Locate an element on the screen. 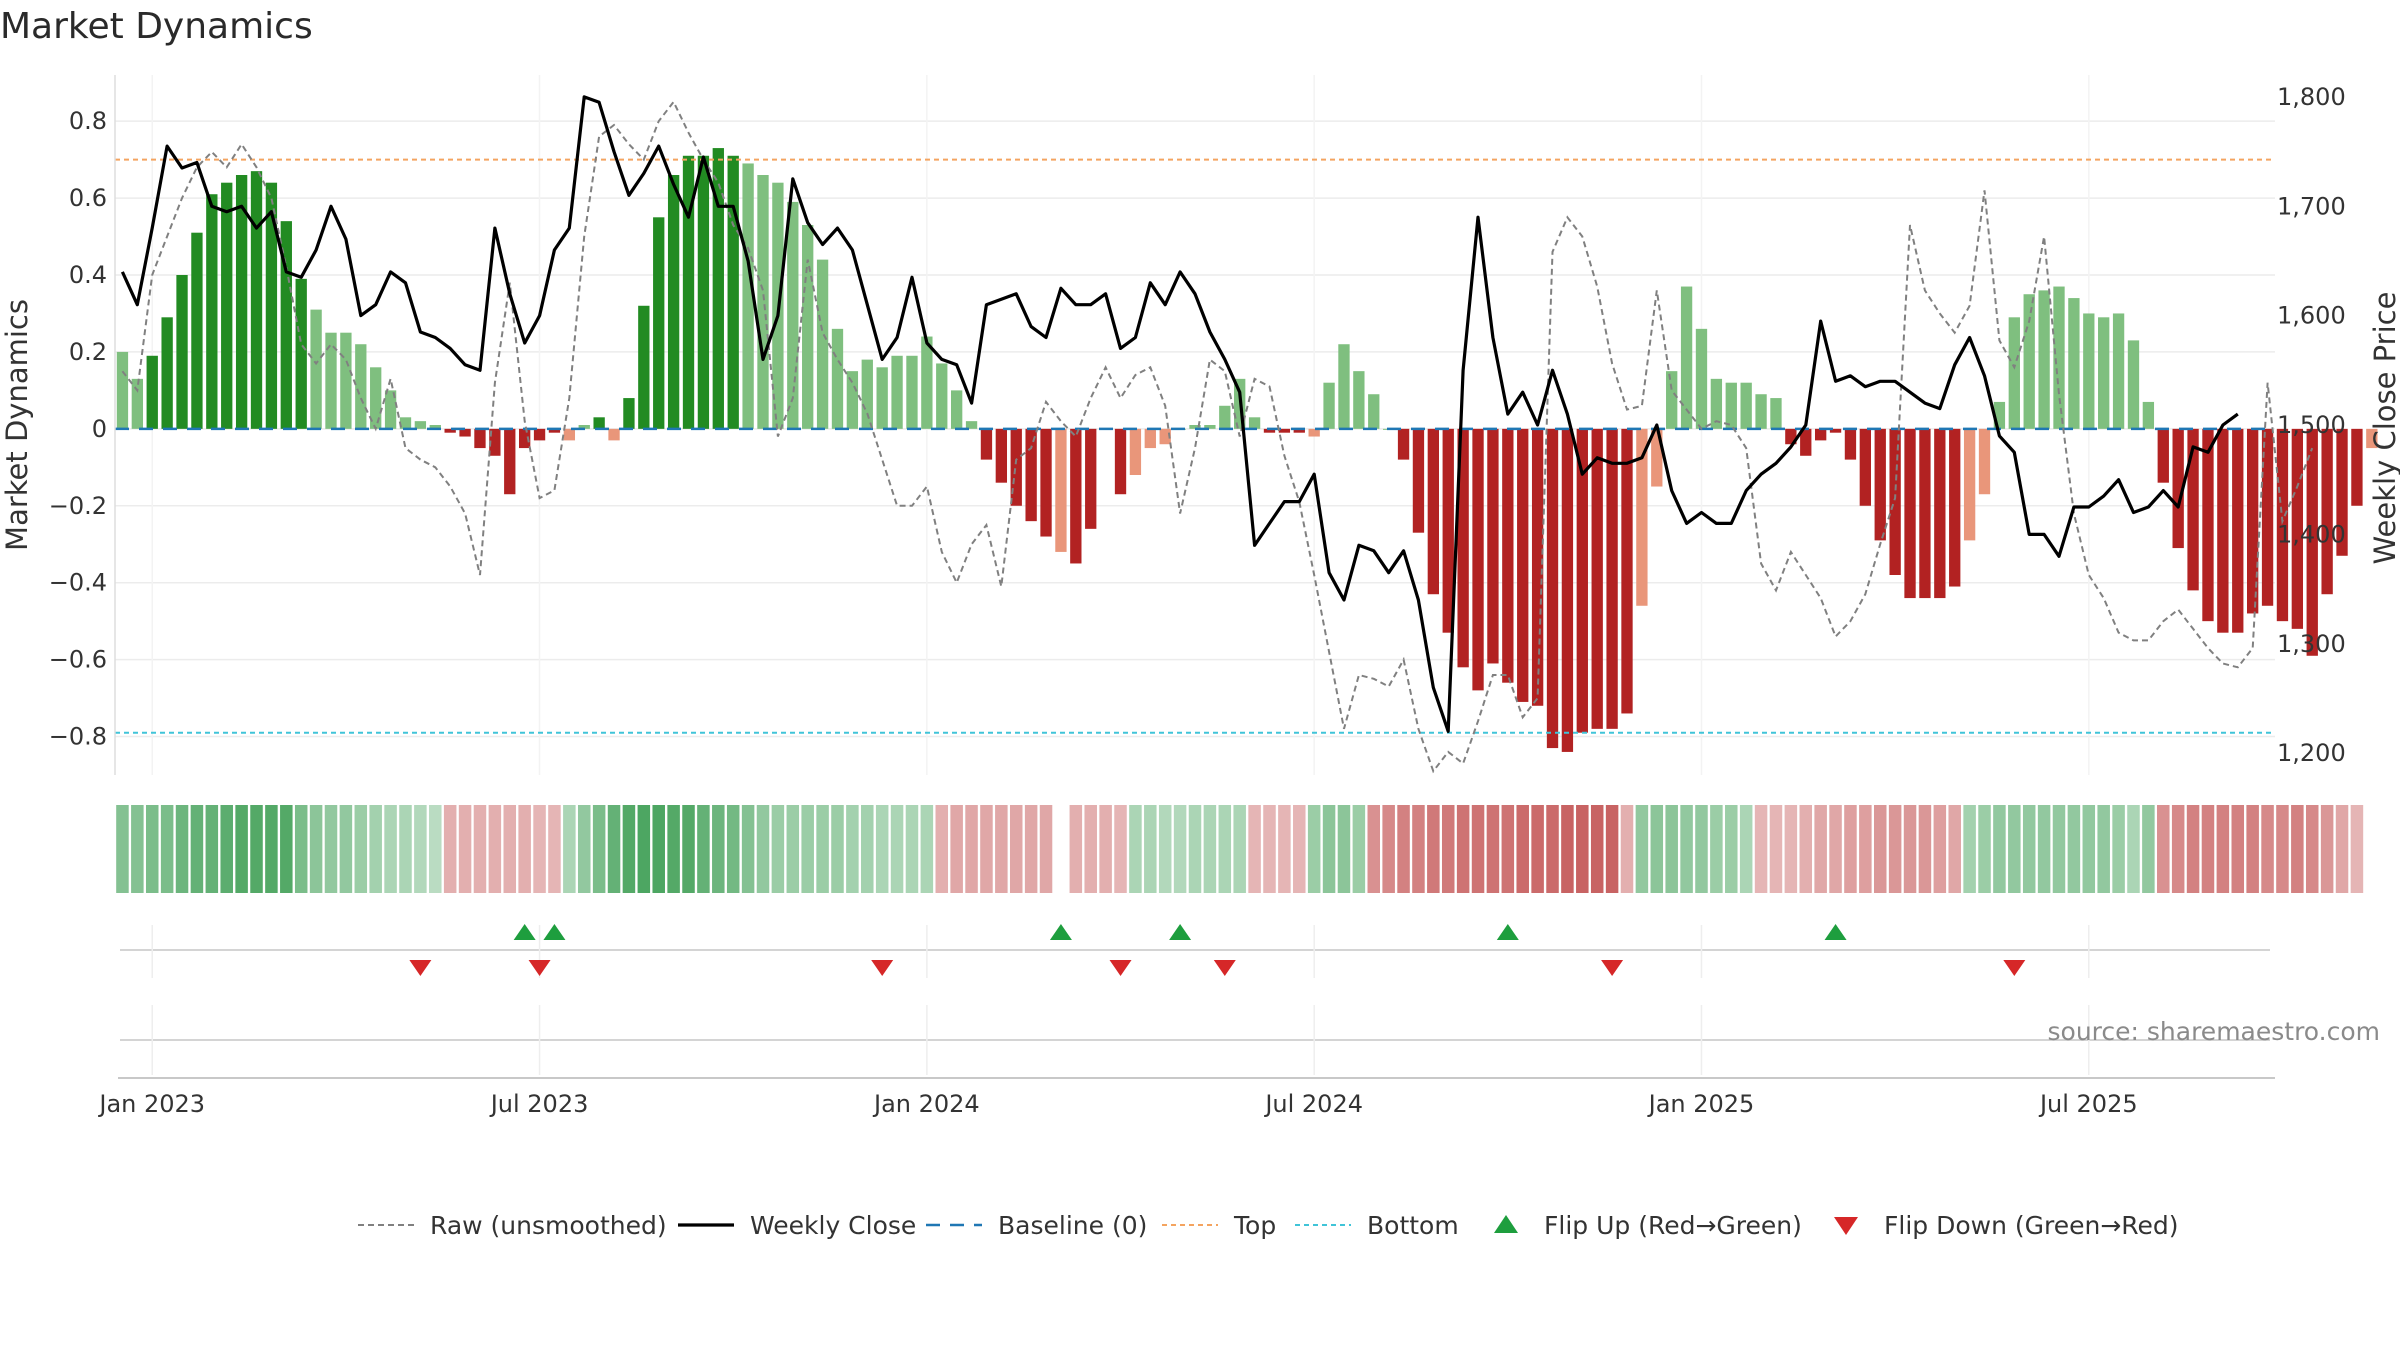  legend-label: Flip Up (Red→Green) is located at coordinates (1673, 1225).